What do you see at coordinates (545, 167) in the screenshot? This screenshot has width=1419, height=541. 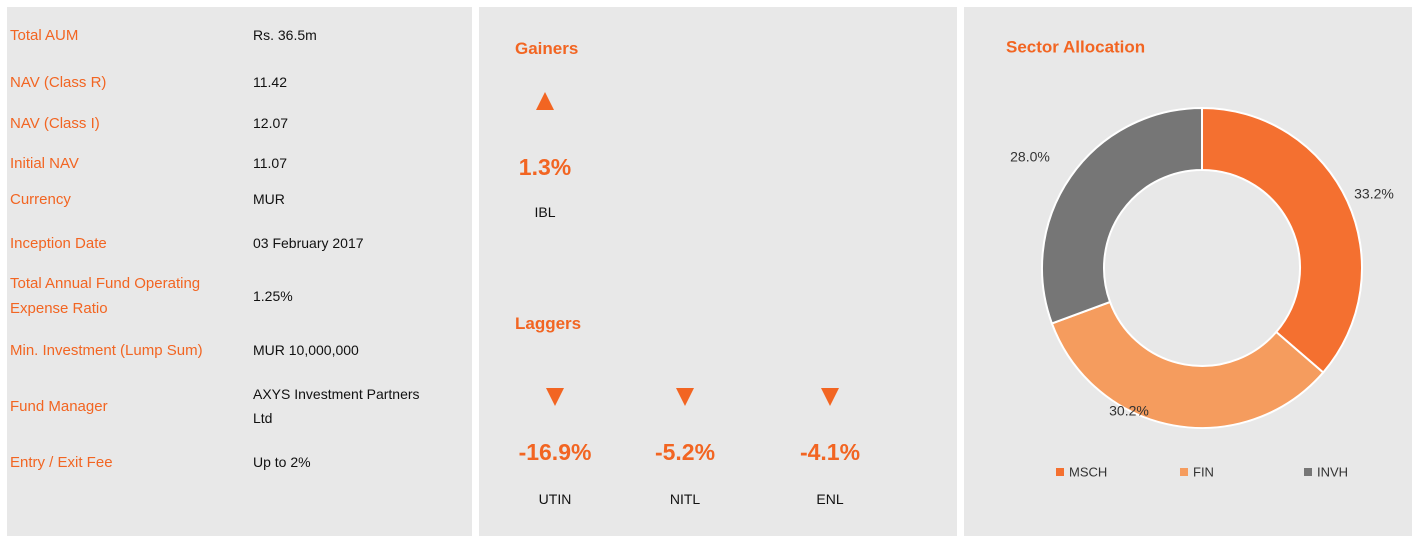 I see `change-value: 1.3%` at bounding box center [545, 167].